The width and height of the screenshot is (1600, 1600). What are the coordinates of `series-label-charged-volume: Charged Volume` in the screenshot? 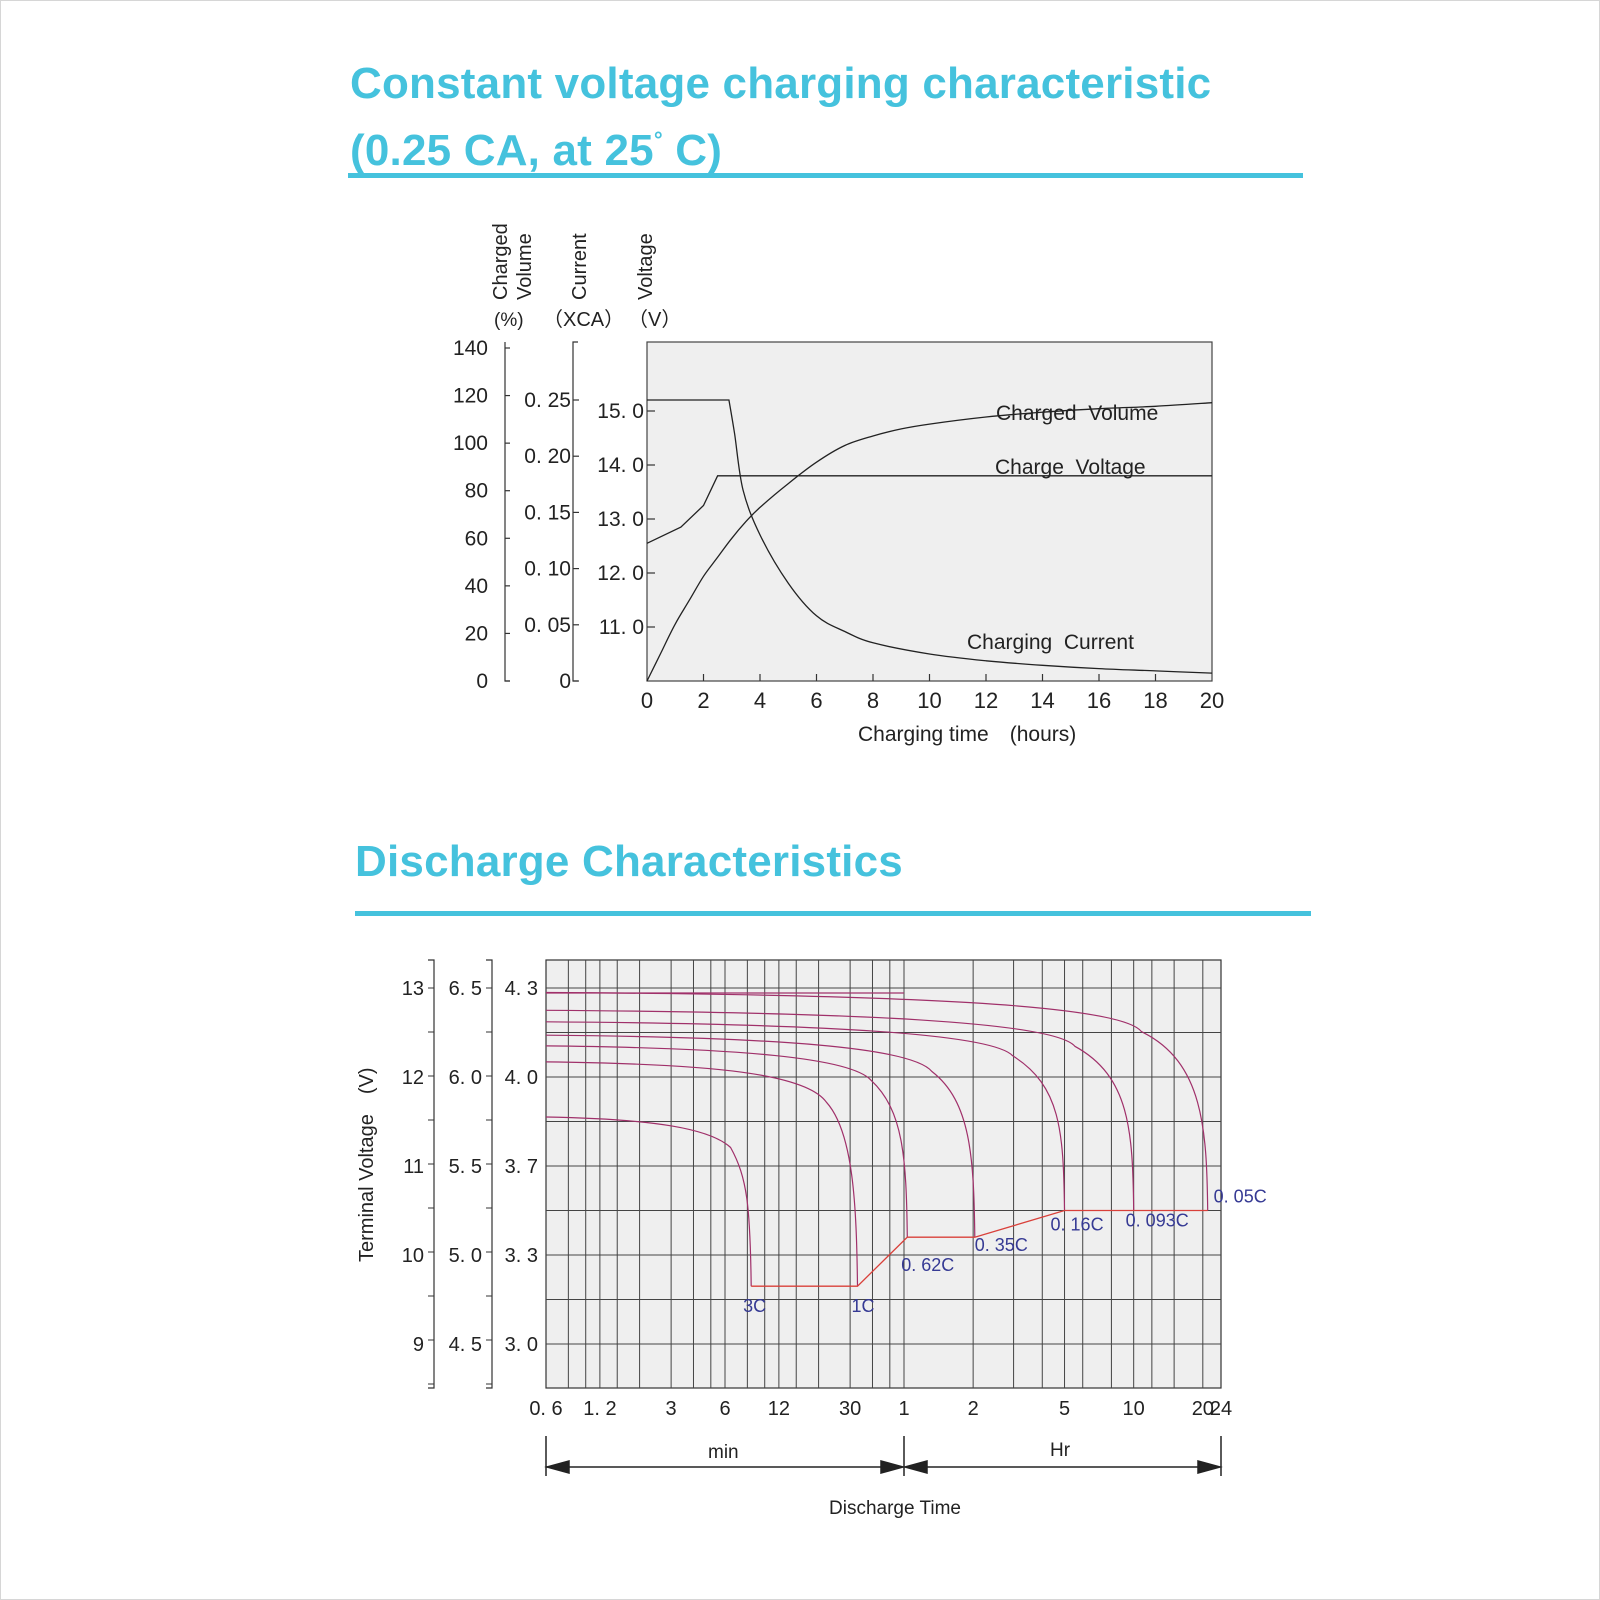 It's located at (1077, 413).